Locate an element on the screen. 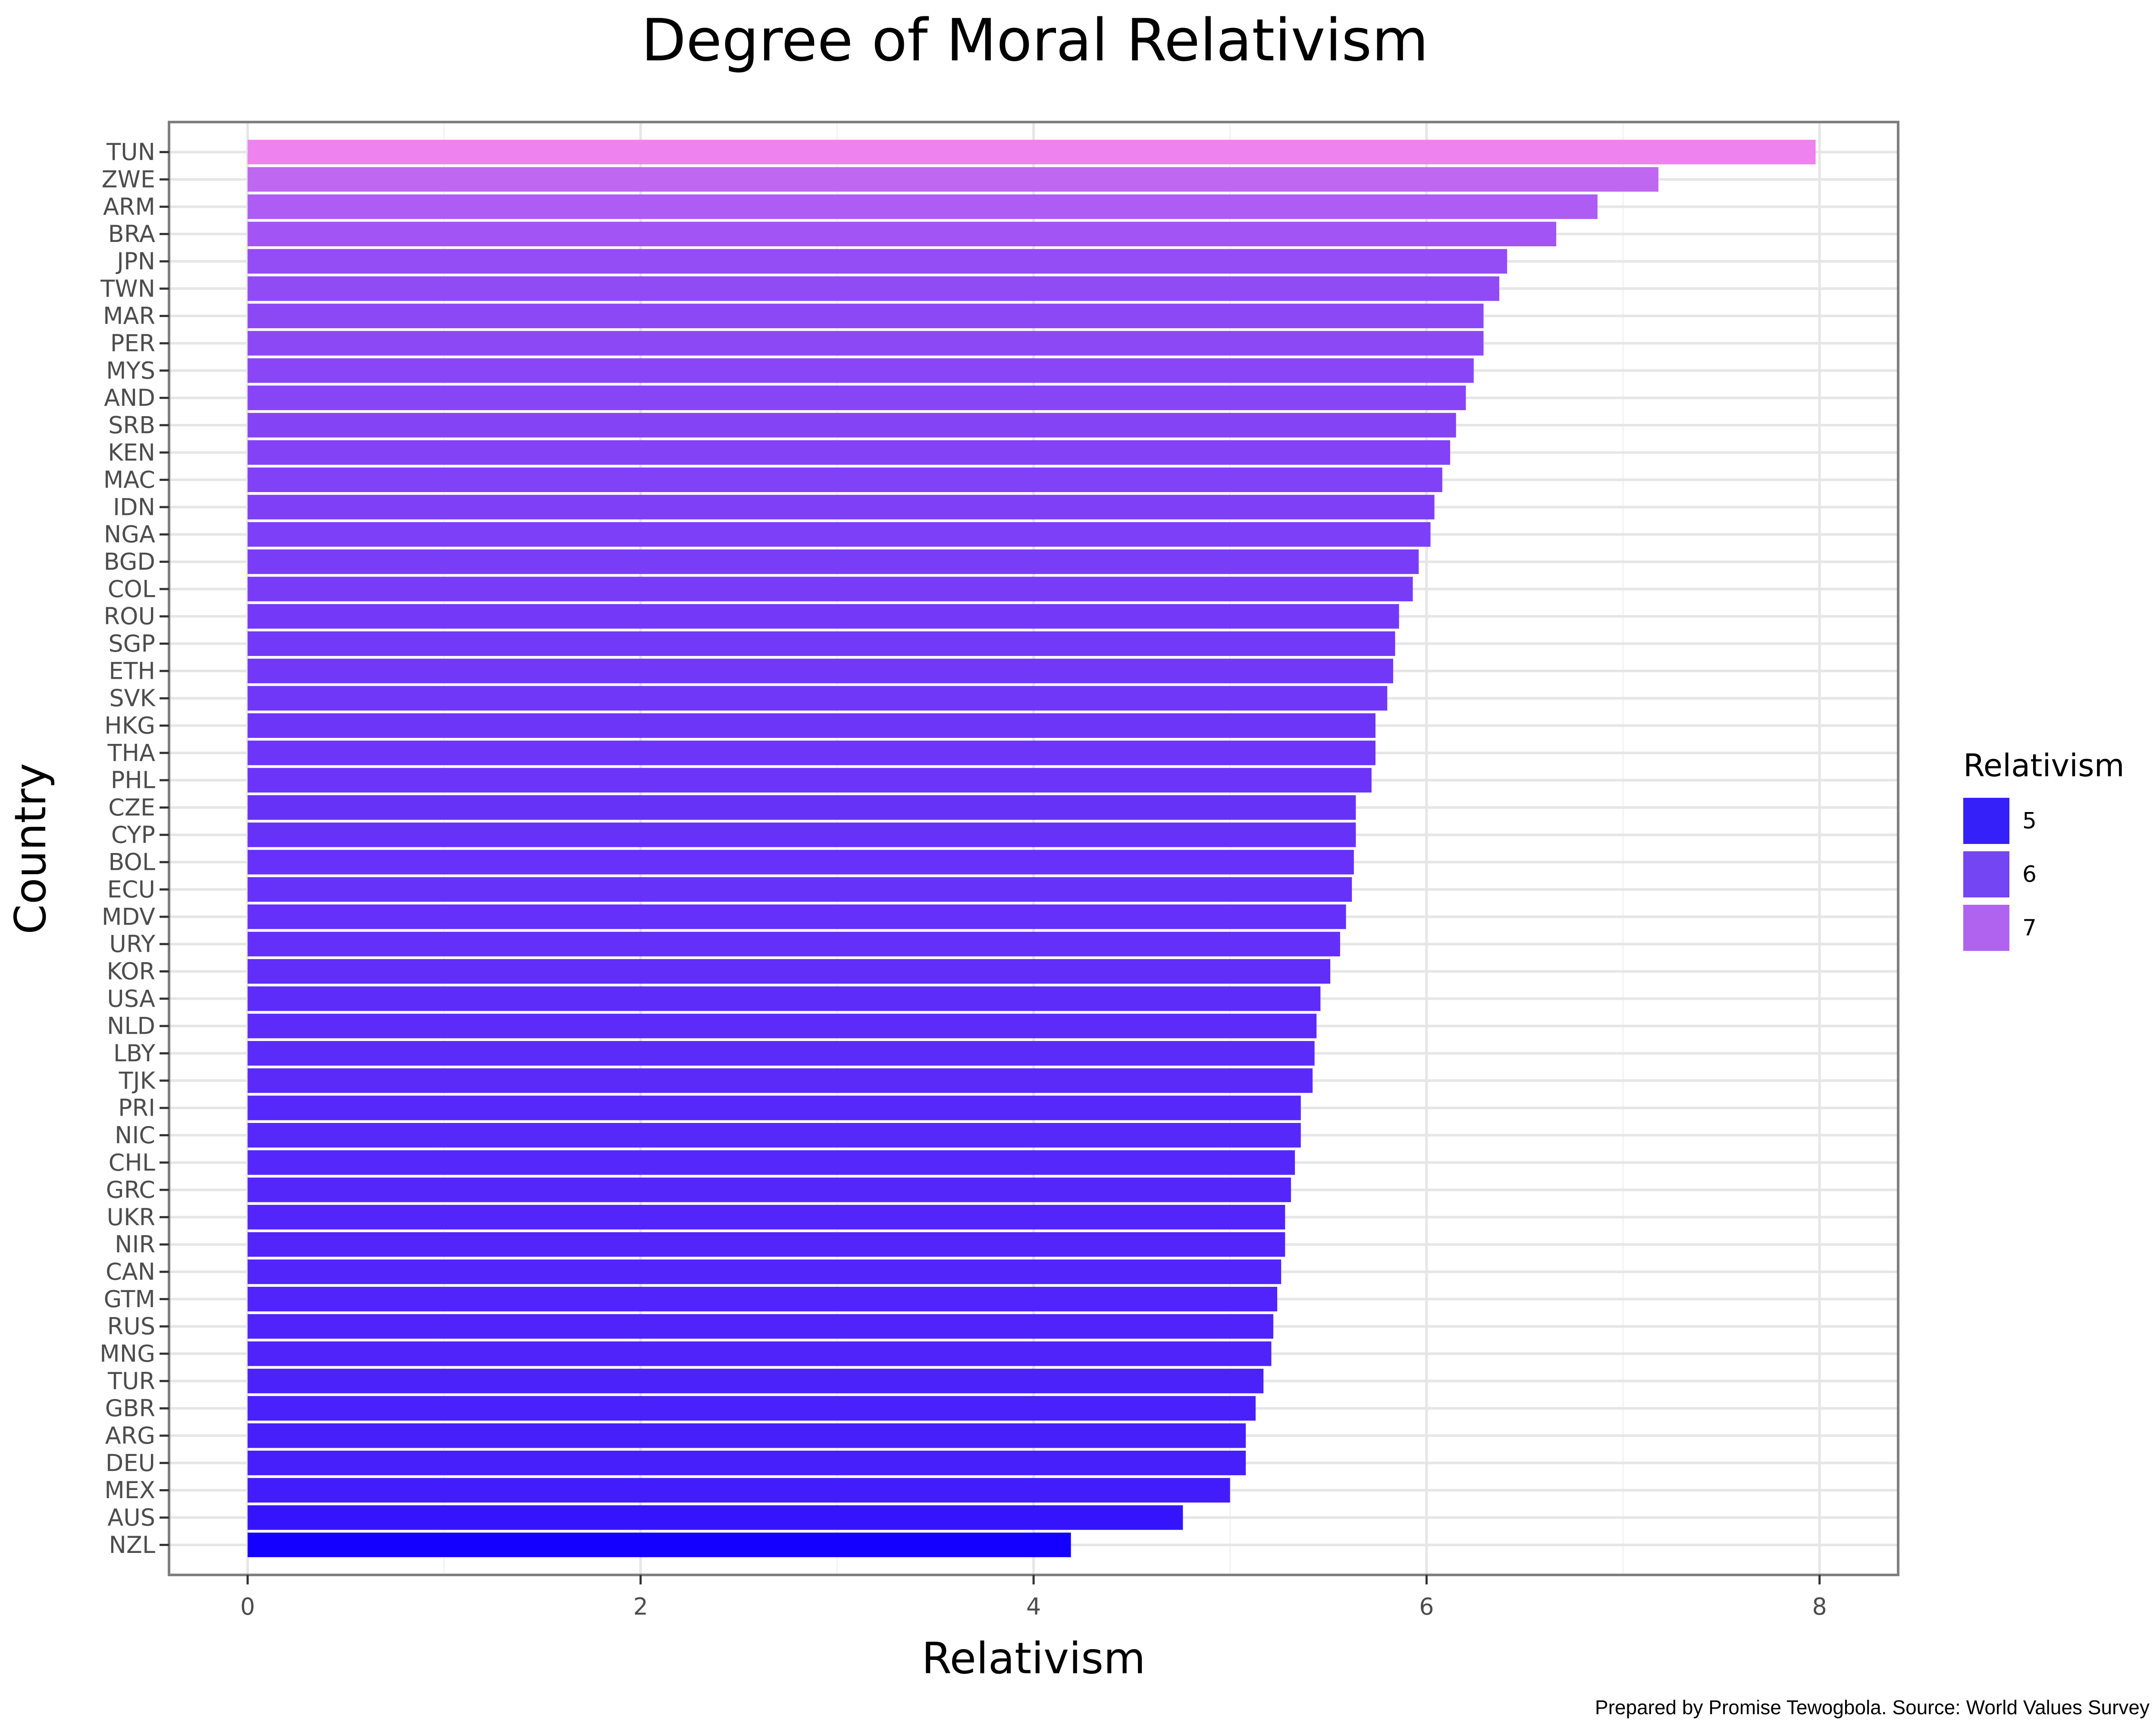 This screenshot has height=1725, width=2156. bar-usa is located at coordinates (784, 999).